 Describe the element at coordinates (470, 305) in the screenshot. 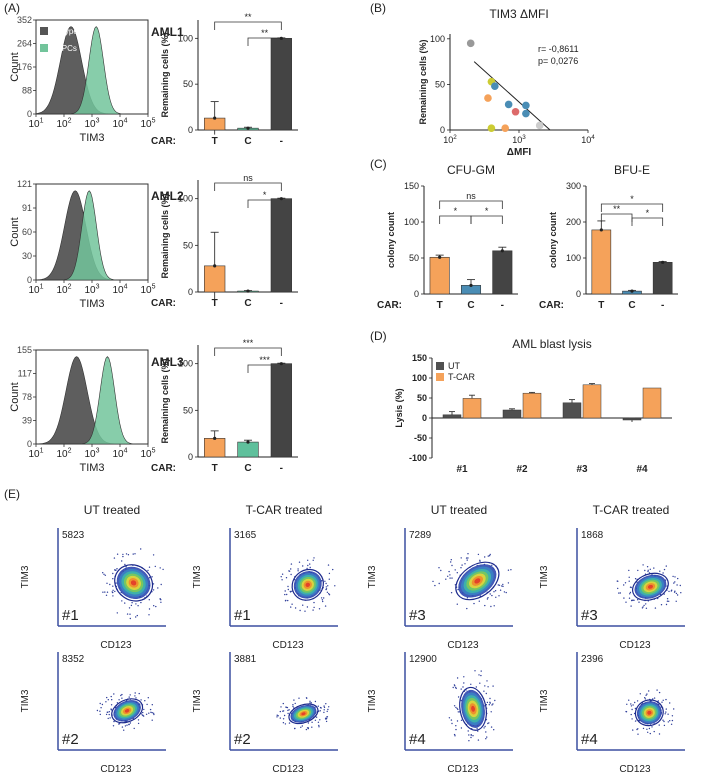

I see `category-label: C` at that location.